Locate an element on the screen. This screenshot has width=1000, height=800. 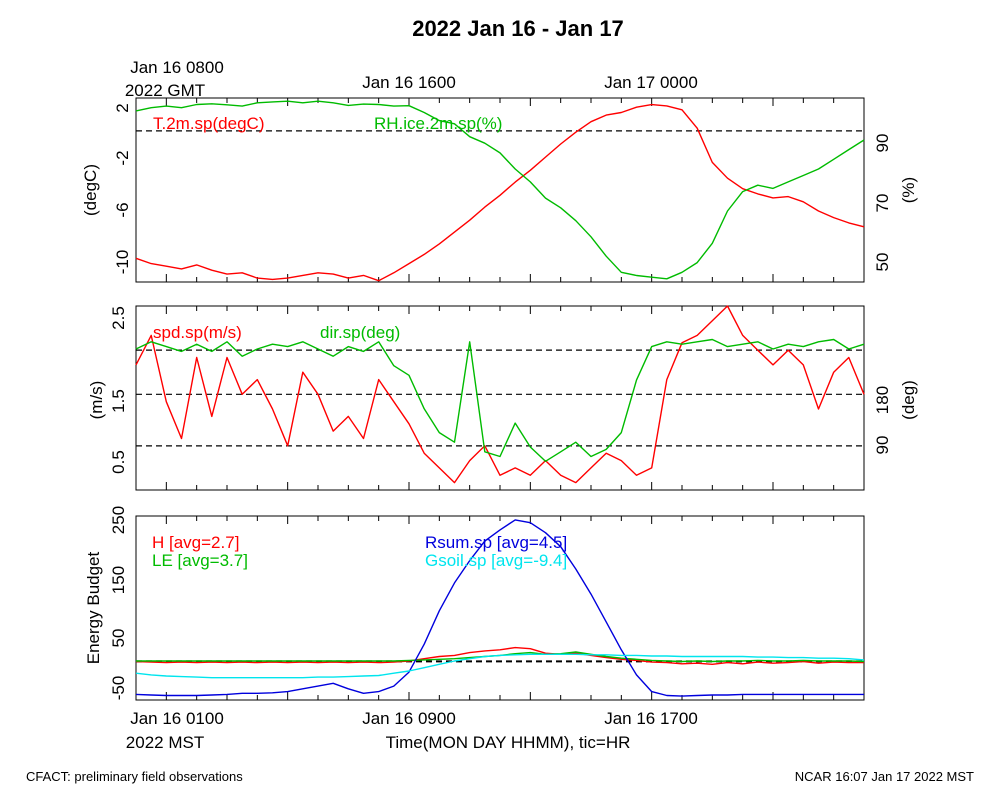
panel-3-ytick-1: 250 is located at coordinates (118, 520).